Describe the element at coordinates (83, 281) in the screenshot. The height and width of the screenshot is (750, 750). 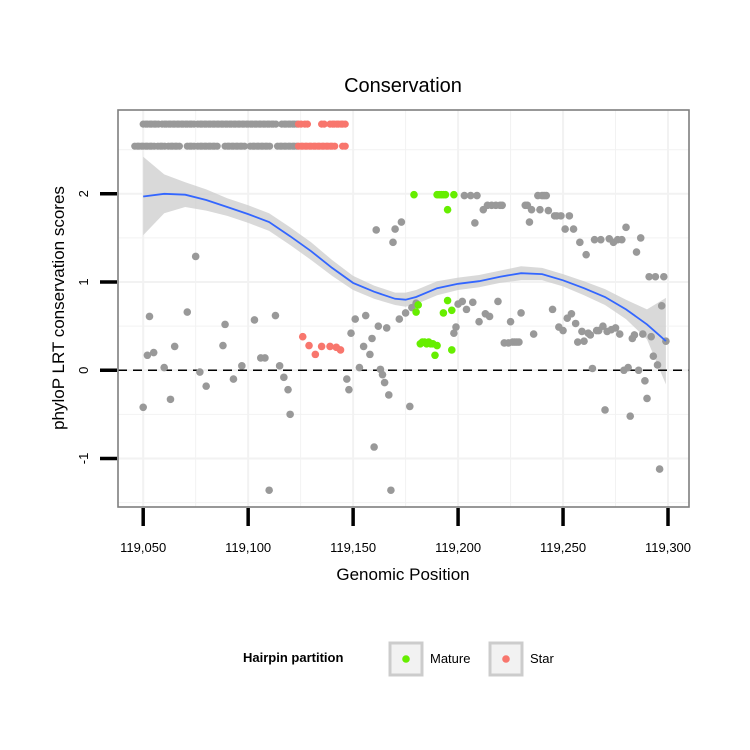
I see `y-tick-label: 1` at that location.